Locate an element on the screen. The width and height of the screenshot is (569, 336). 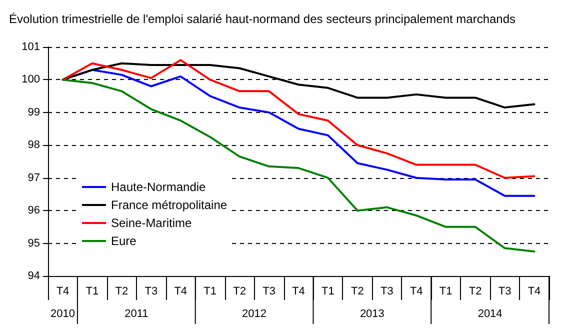
y-tick-label: 101 is located at coordinates (31, 47).